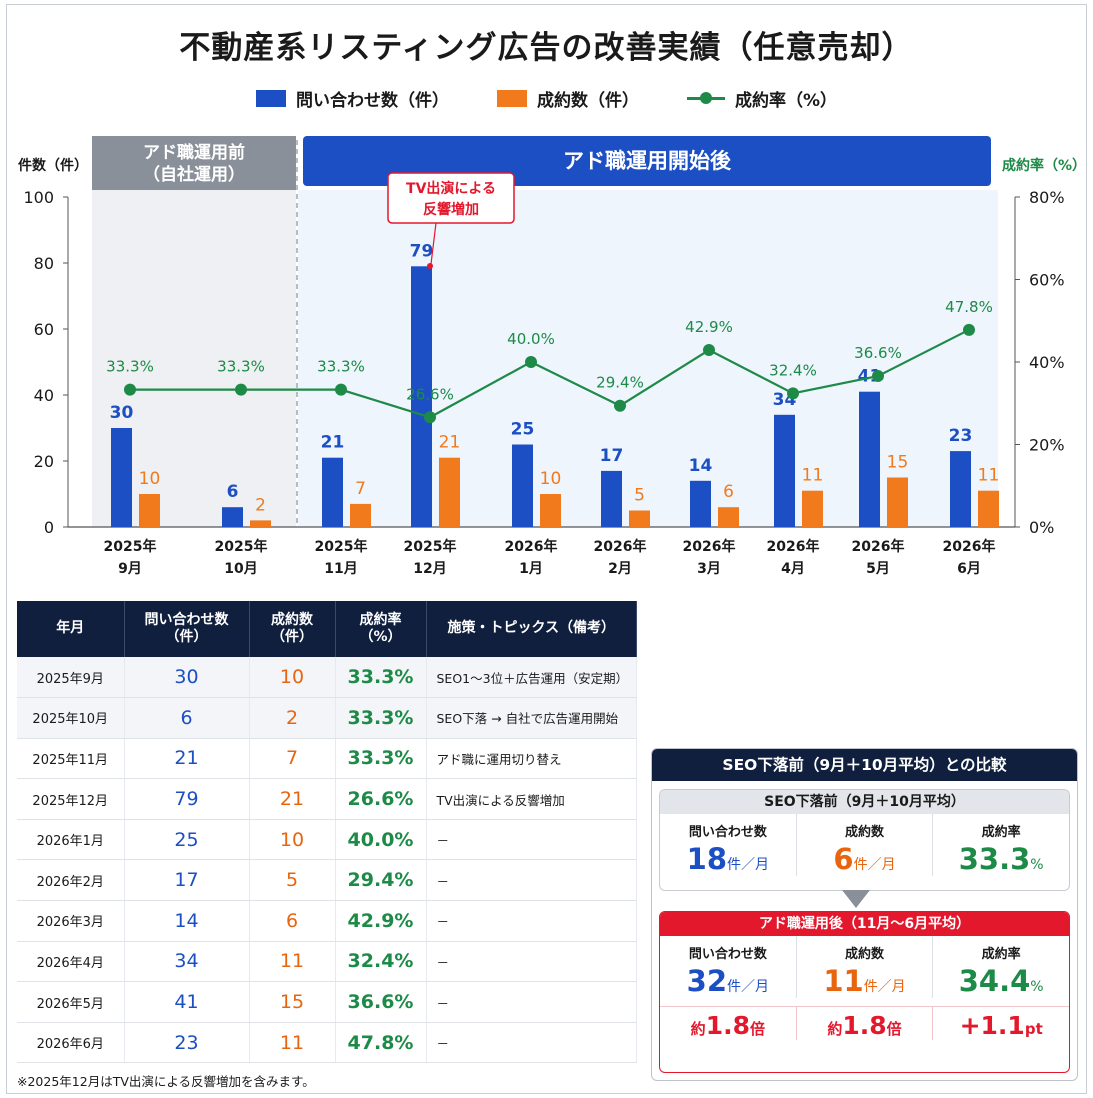  What do you see at coordinates (961, 436) in the screenshot?
I see `bar-label-inquiries: 23` at bounding box center [961, 436].